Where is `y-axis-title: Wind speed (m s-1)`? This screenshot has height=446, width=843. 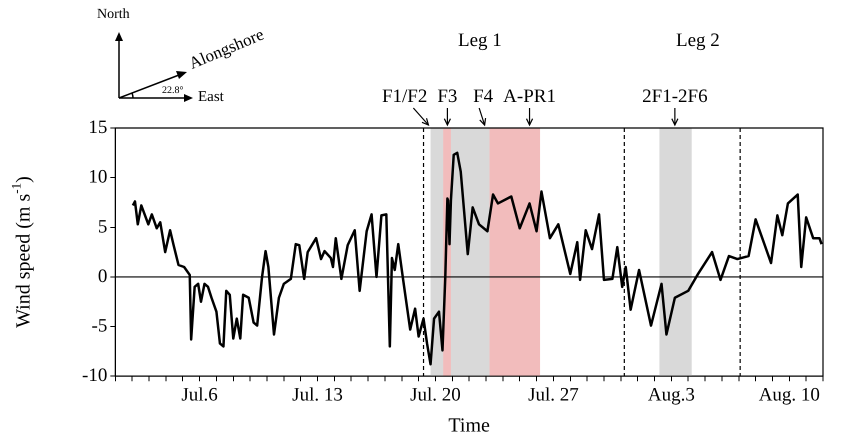 y-axis-title: Wind speed (m s-1) is located at coordinates (21, 252).